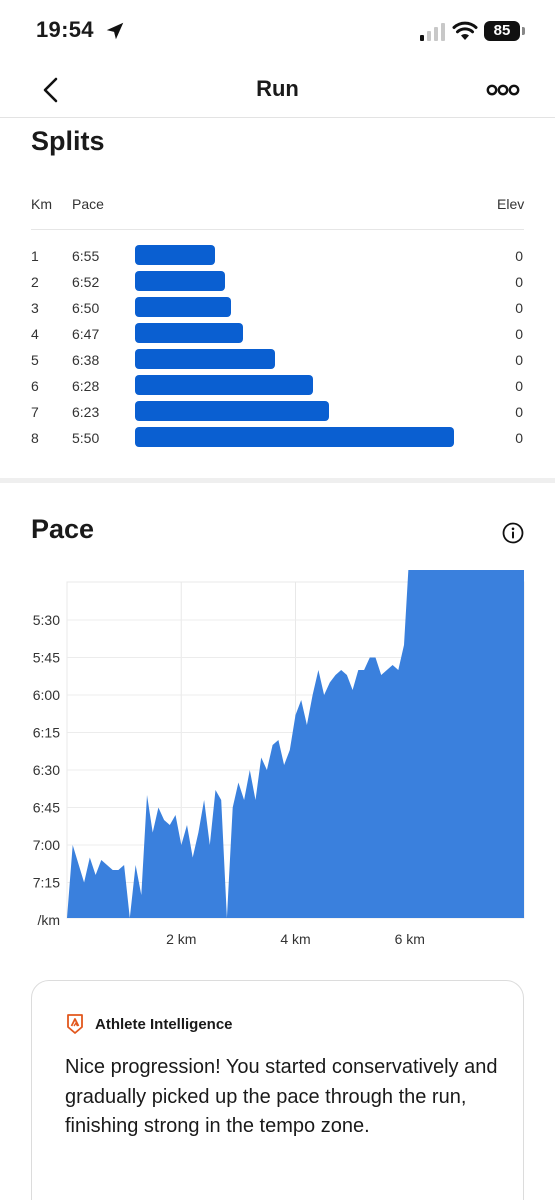 Image resolution: width=555 pixels, height=1200 pixels. I want to click on status-time: 19:54, so click(65, 29).